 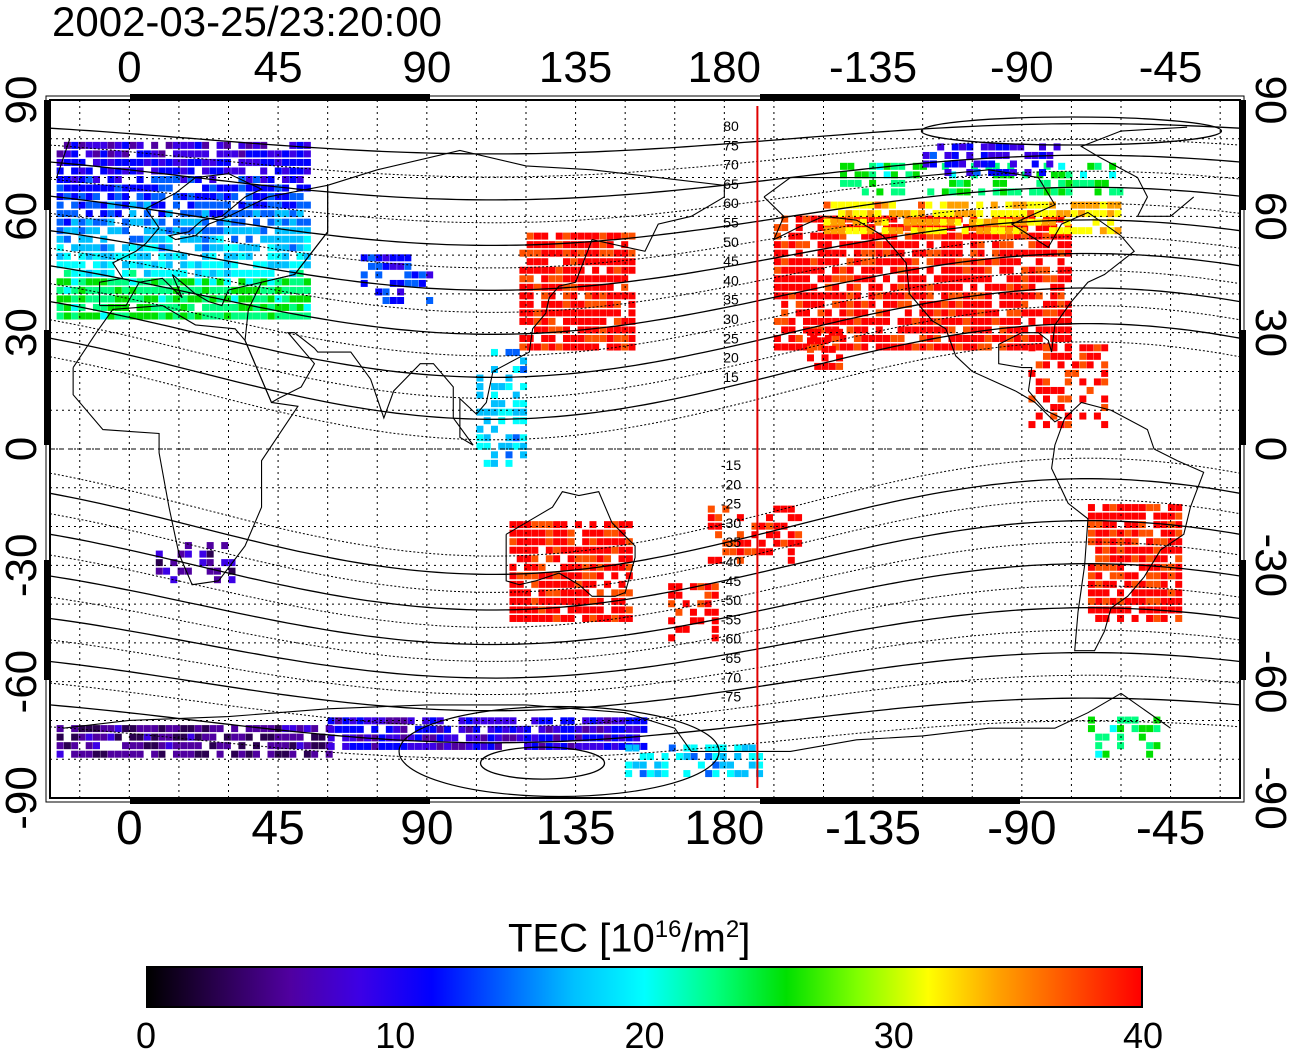 What do you see at coordinates (873, 67) in the screenshot?
I see `top-lon-tick: -135` at bounding box center [873, 67].